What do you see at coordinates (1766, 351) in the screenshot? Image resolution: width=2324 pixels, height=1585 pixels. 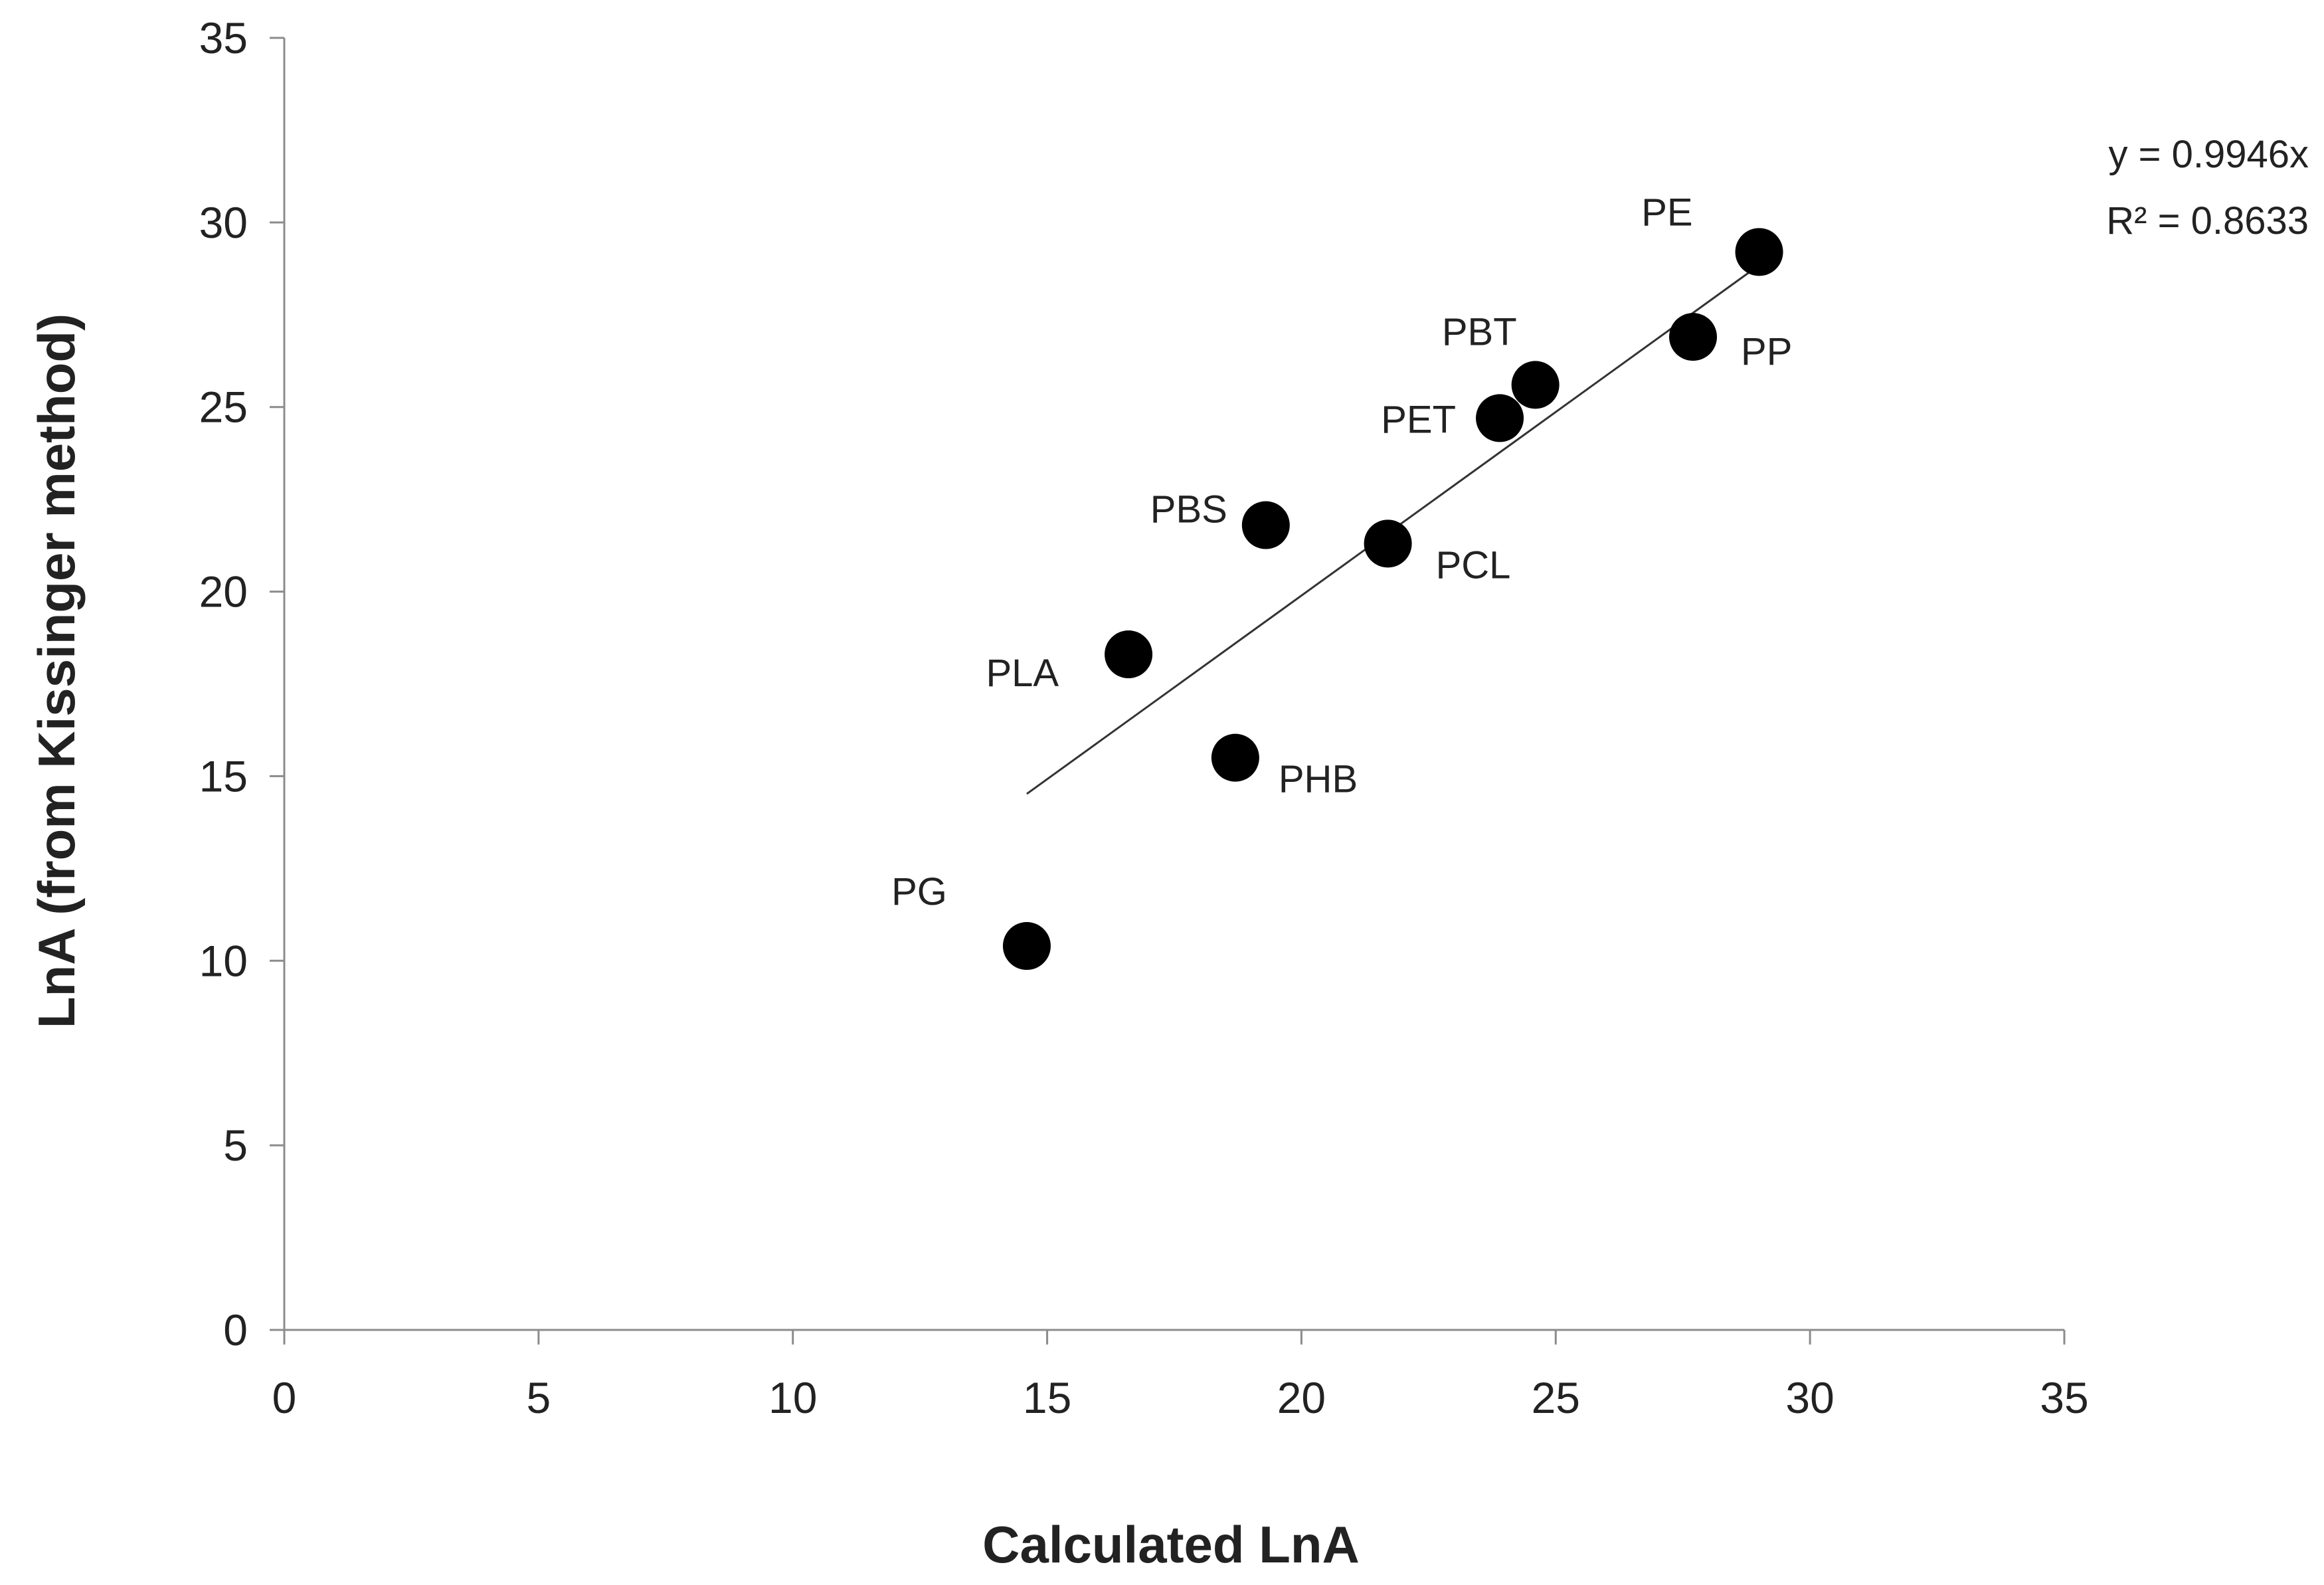 I see `point-label-pp: PP` at bounding box center [1766, 351].